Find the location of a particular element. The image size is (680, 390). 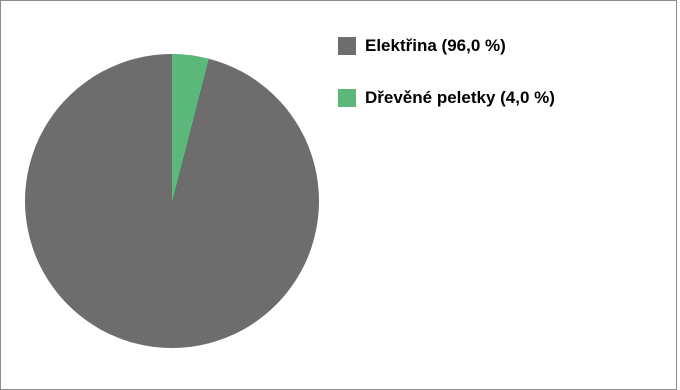

legend-label-drevene-peletky: Dřevěné peletky (4,0 %) is located at coordinates (460, 97).